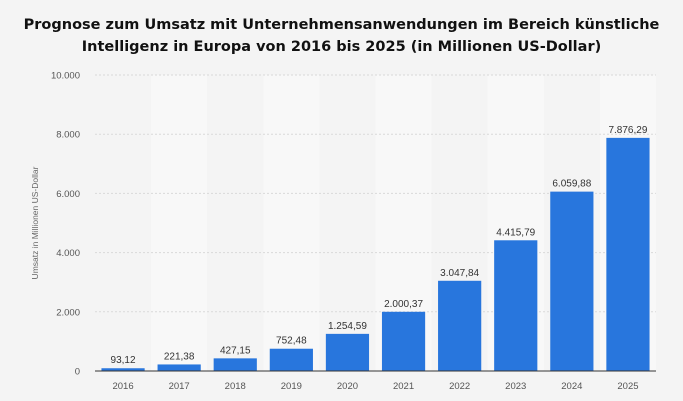 The image size is (683, 401). Describe the element at coordinates (291, 386) in the screenshot. I see `x-tick-label: 2019` at that location.